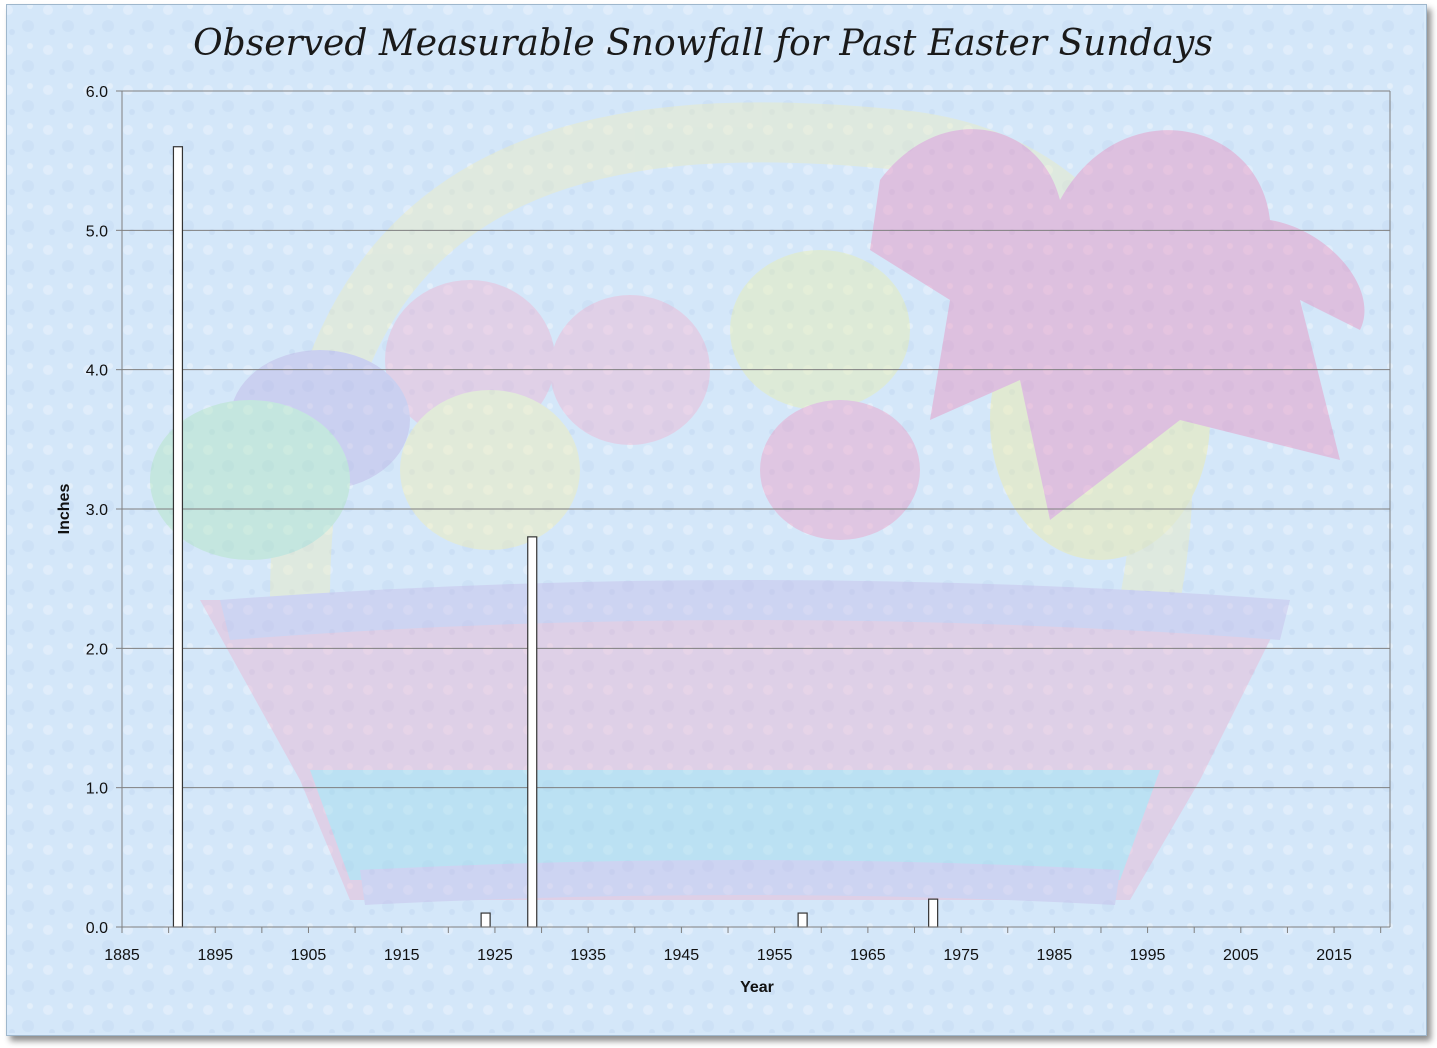  What do you see at coordinates (122, 955) in the screenshot?
I see `x-tick-label: 1885` at bounding box center [122, 955].